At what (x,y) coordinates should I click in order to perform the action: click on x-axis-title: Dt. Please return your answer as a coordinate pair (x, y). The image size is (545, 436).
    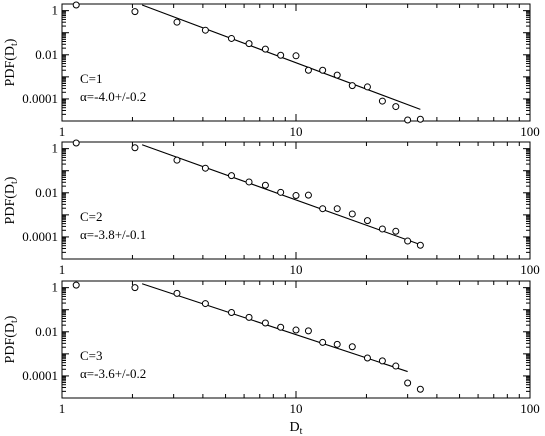
    Looking at the image, I should click on (296, 428).